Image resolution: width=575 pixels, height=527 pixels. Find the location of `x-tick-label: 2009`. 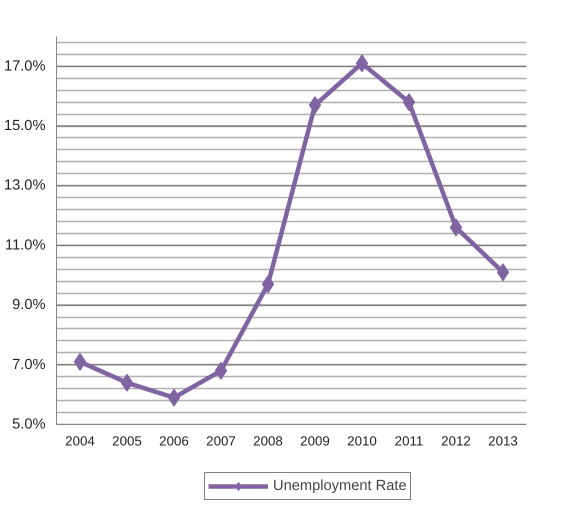

x-tick-label: 2009 is located at coordinates (315, 441).